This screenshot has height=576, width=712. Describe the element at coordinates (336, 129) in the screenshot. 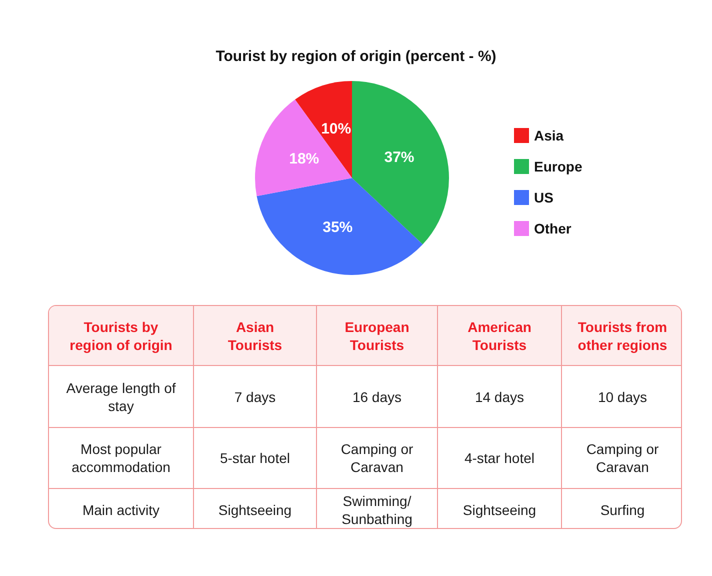

I see `data-label: 10%` at that location.